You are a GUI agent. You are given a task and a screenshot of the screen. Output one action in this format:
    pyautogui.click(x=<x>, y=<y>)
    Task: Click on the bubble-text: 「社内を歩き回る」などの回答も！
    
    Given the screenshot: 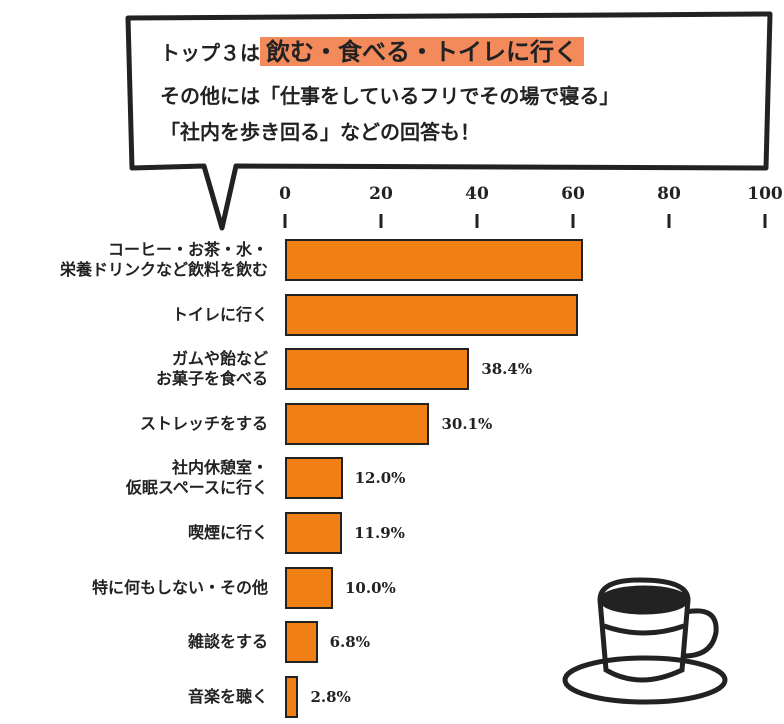 What is the action you would take?
    pyautogui.click(x=320, y=132)
    